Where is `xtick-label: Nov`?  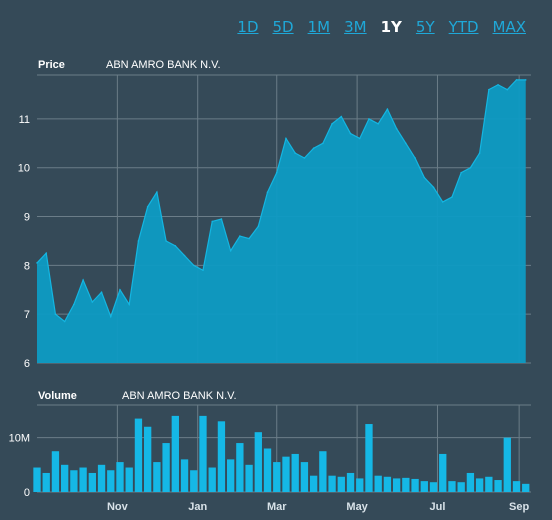 xtick-label: Nov is located at coordinates (118, 507).